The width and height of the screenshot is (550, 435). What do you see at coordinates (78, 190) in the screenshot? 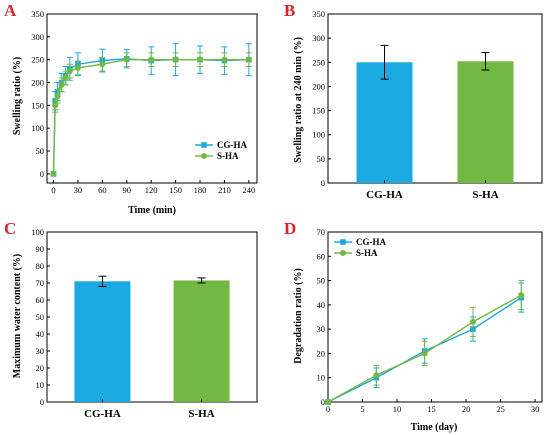
I see `panel-a-xtick-label-1: 30` at bounding box center [78, 190].